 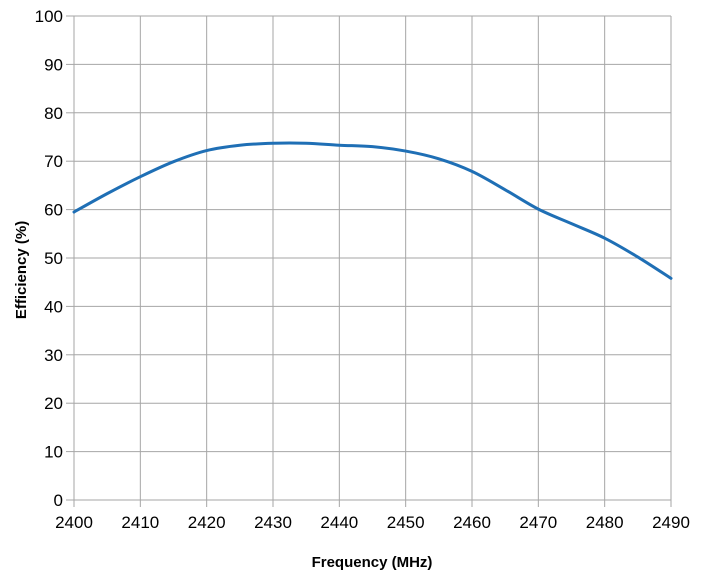 What do you see at coordinates (49, 16) in the screenshot?
I see `y-tick-label: 100` at bounding box center [49, 16].